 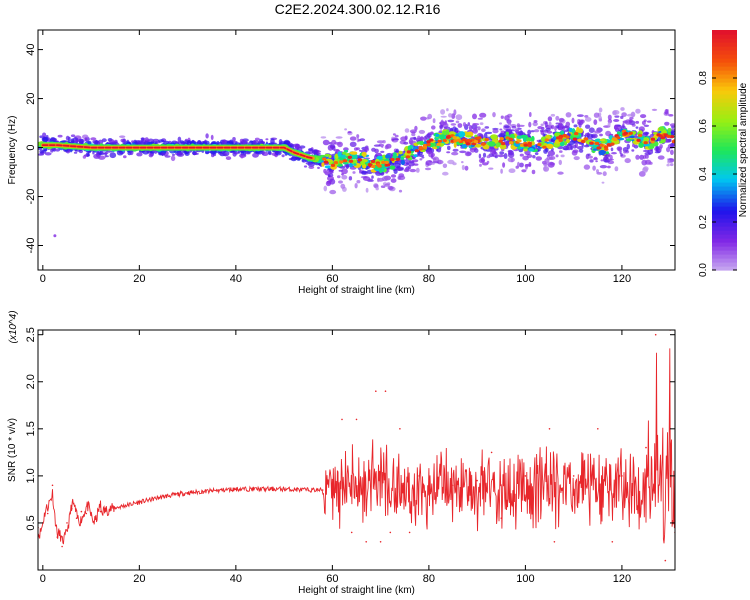 I want to click on colorbar-tick-label: 0.2, so click(x=703, y=222).